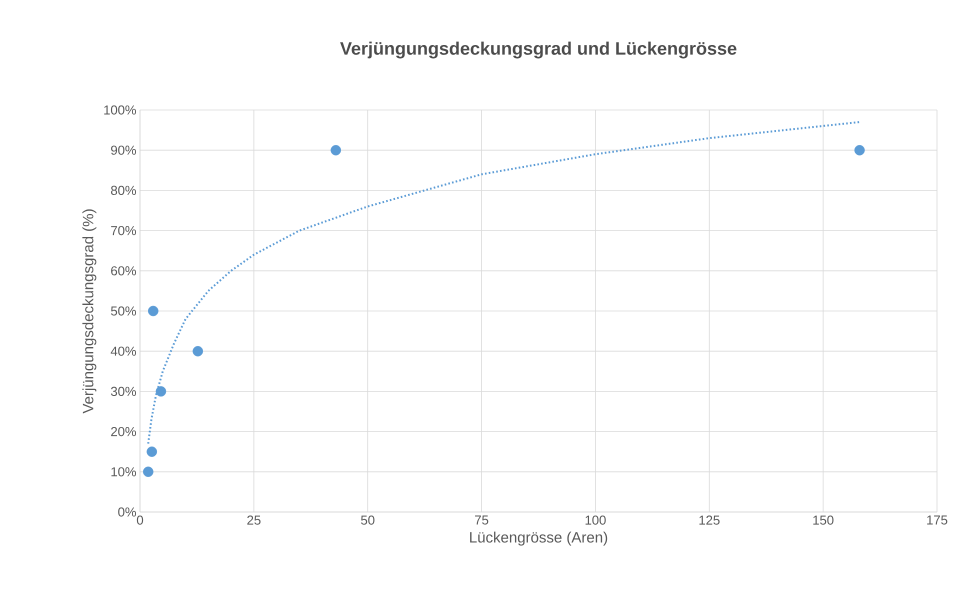 This screenshot has height=608, width=964. I want to click on y-tick-label: 10%, so click(123, 471).